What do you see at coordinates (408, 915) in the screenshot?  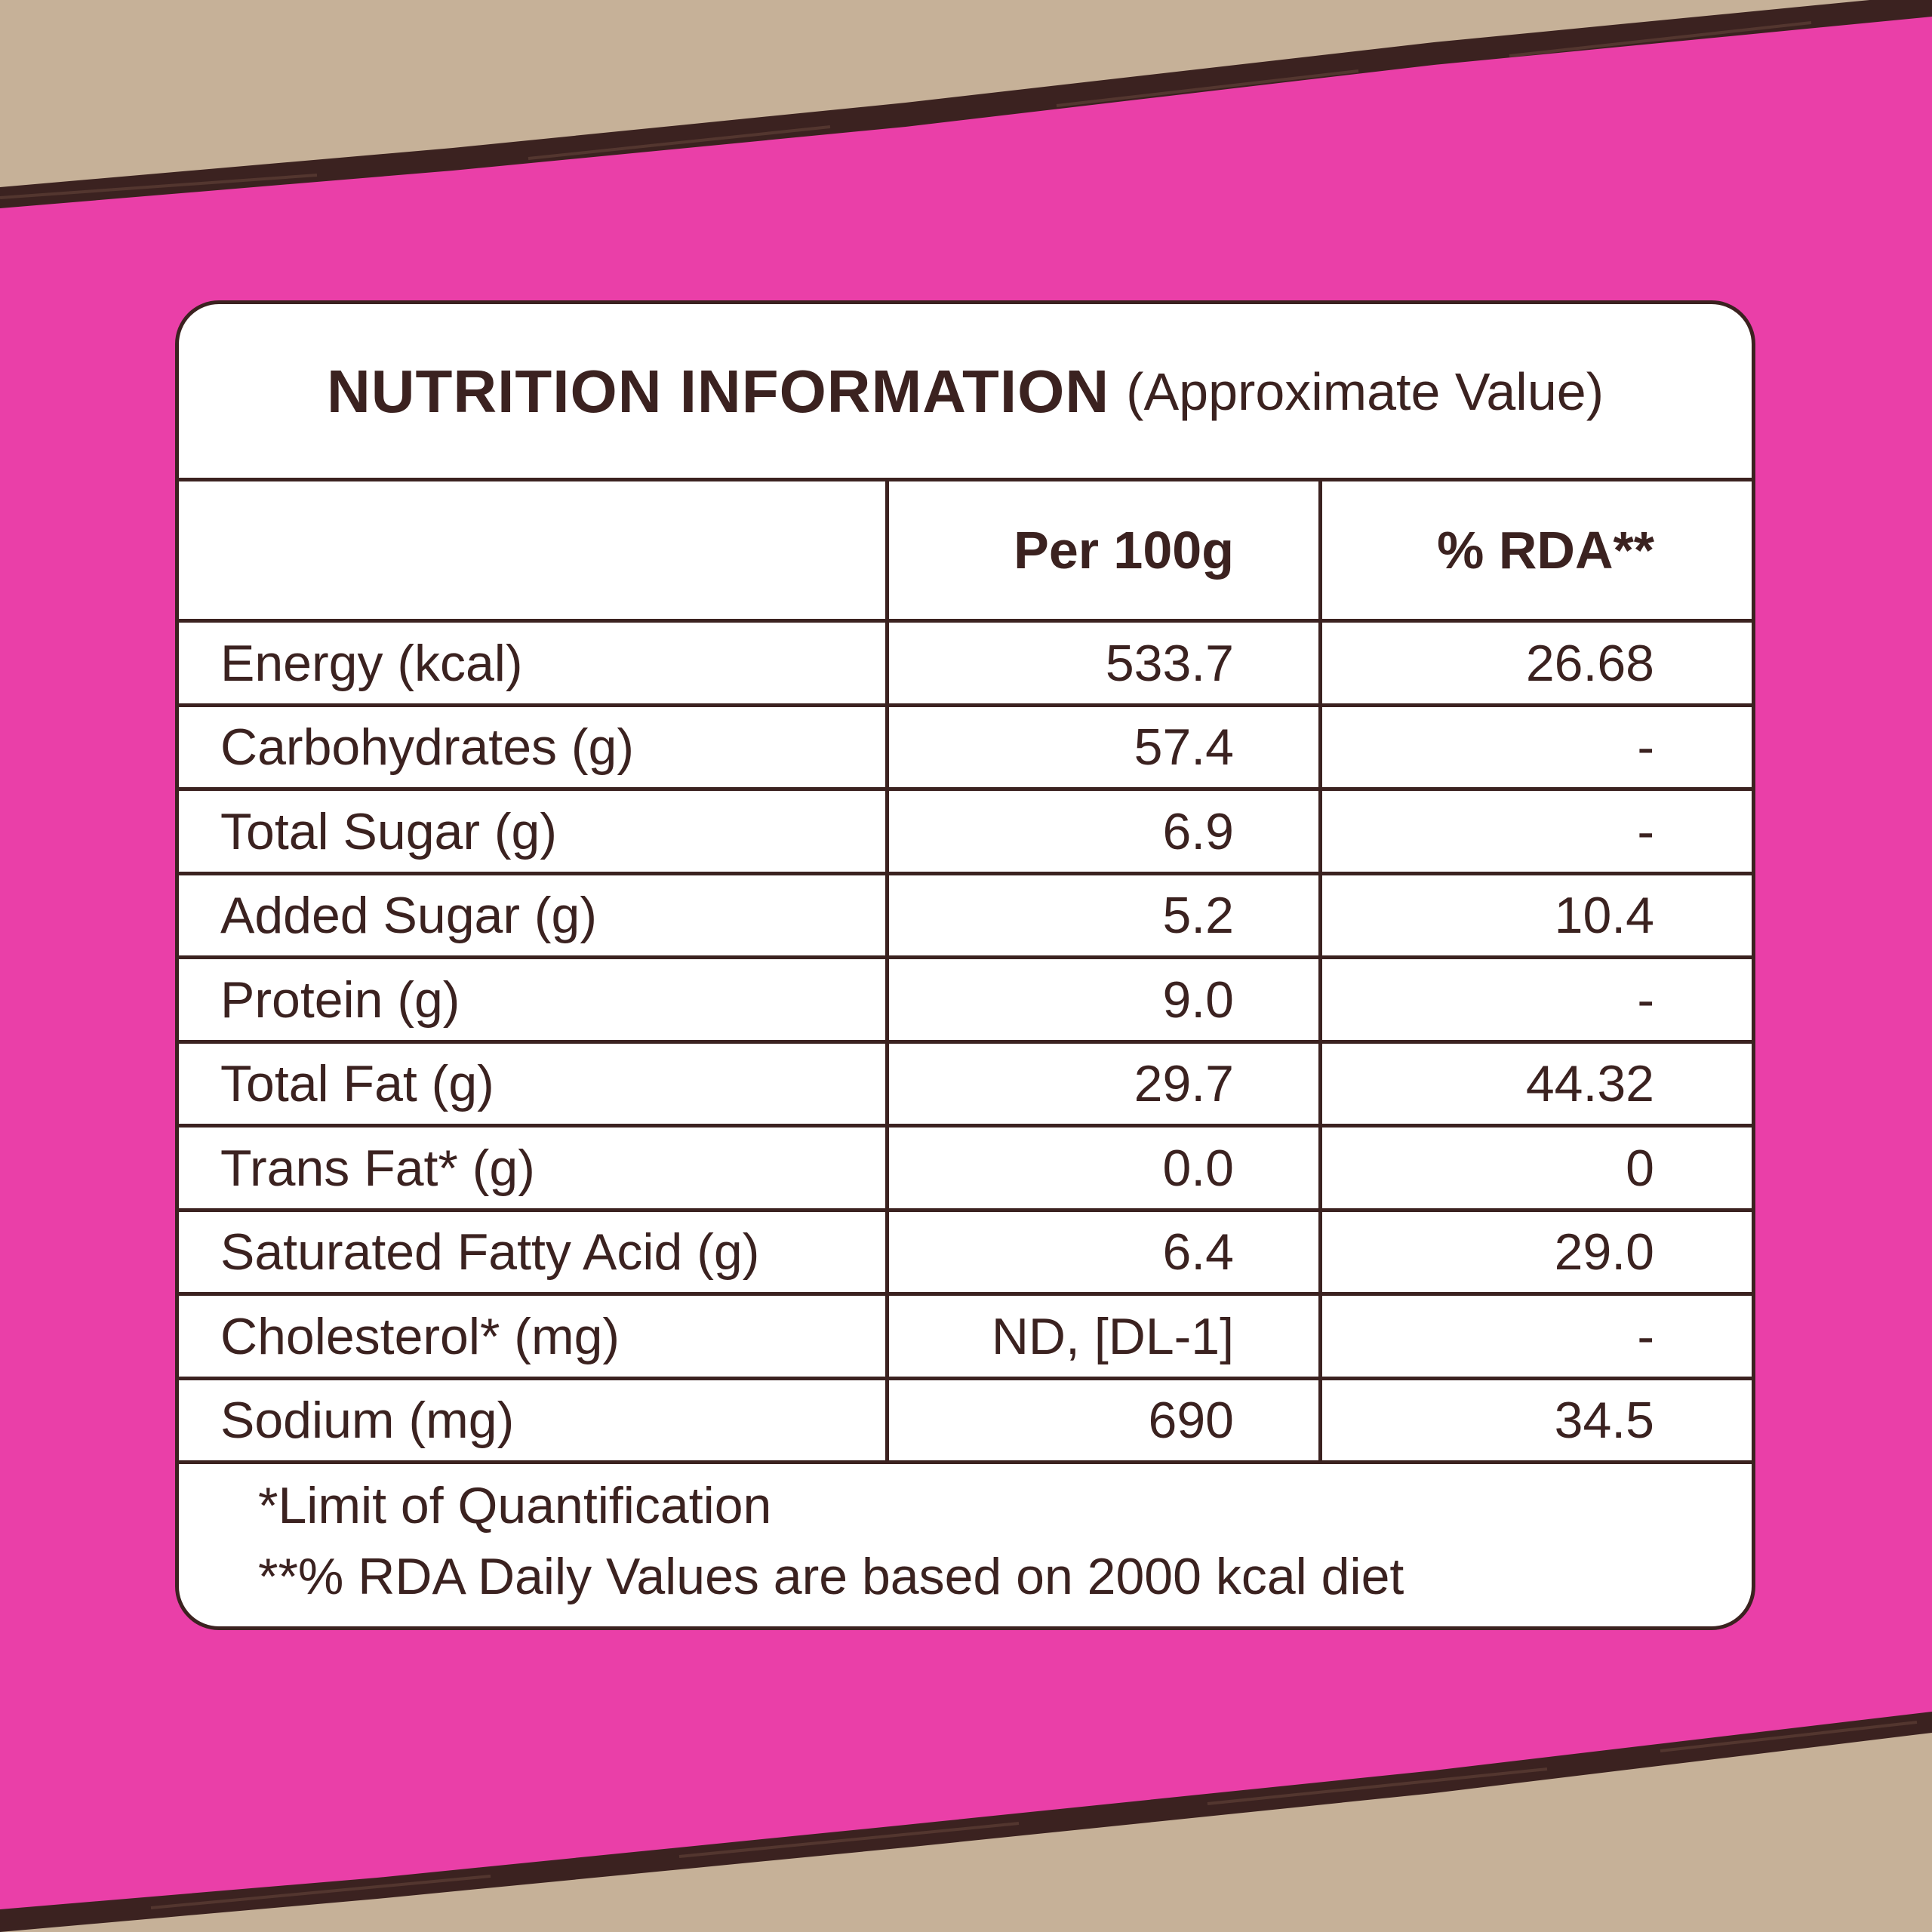 I see `nutrient-label: Added Sugar (g)` at bounding box center [408, 915].